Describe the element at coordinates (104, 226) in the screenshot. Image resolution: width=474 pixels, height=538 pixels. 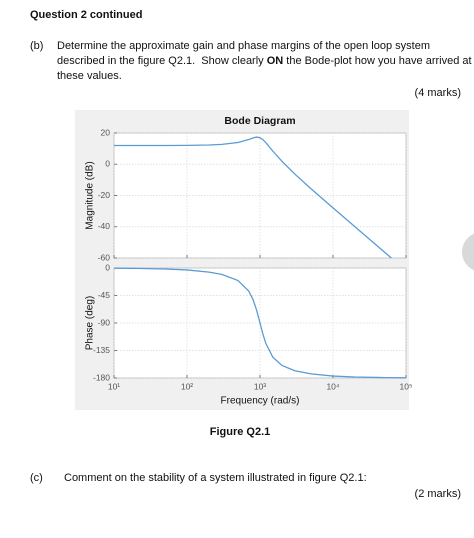
I see `y-tick-label: -40` at that location.